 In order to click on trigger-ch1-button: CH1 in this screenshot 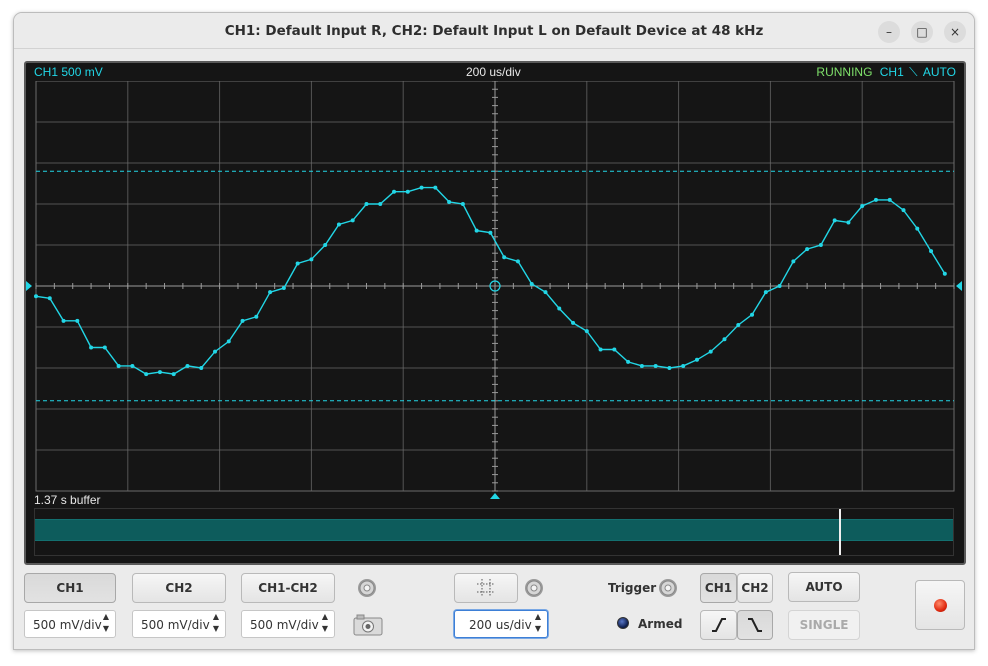, I will do `click(718, 588)`.